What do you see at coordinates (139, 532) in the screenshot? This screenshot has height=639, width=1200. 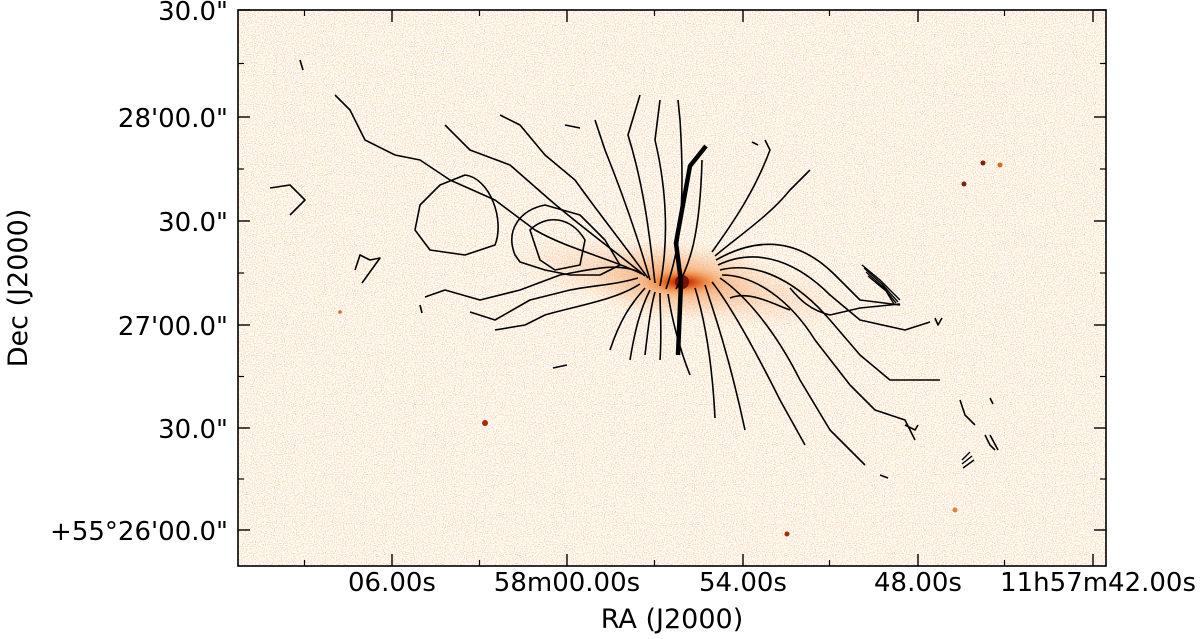 I see `y-tick-label: +55°26'00.0"` at bounding box center [139, 532].